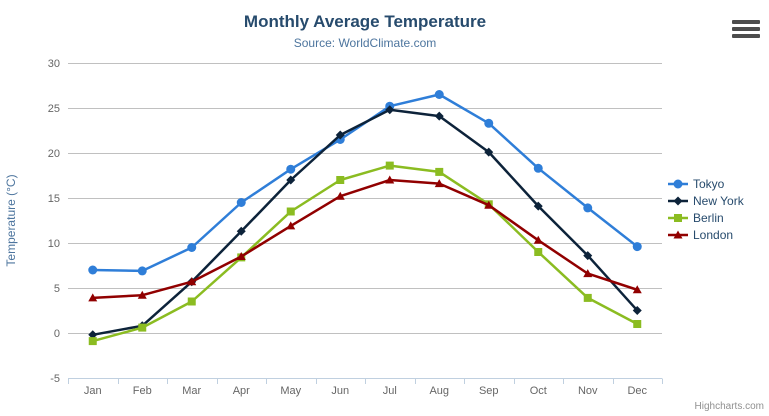 The image size is (769, 416). What do you see at coordinates (718, 201) in the screenshot?
I see `legend-label: New York` at bounding box center [718, 201].